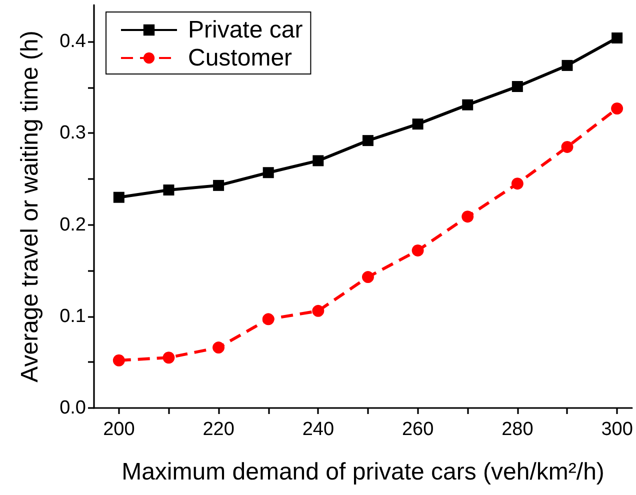 This screenshot has height=495, width=636. What do you see at coordinates (73, 225) in the screenshot?
I see `y-tick-label: 0.2` at bounding box center [73, 225].